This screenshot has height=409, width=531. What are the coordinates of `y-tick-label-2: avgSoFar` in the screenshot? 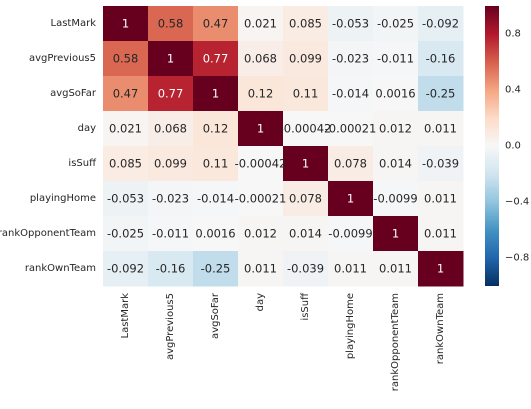 It's located at (73, 93).